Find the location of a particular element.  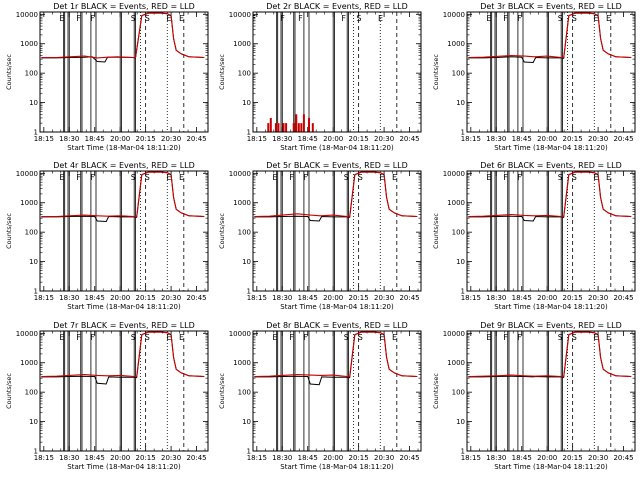

chart-title: Det 2r BLACK = Events, RED = LLD is located at coordinates (337, 6).